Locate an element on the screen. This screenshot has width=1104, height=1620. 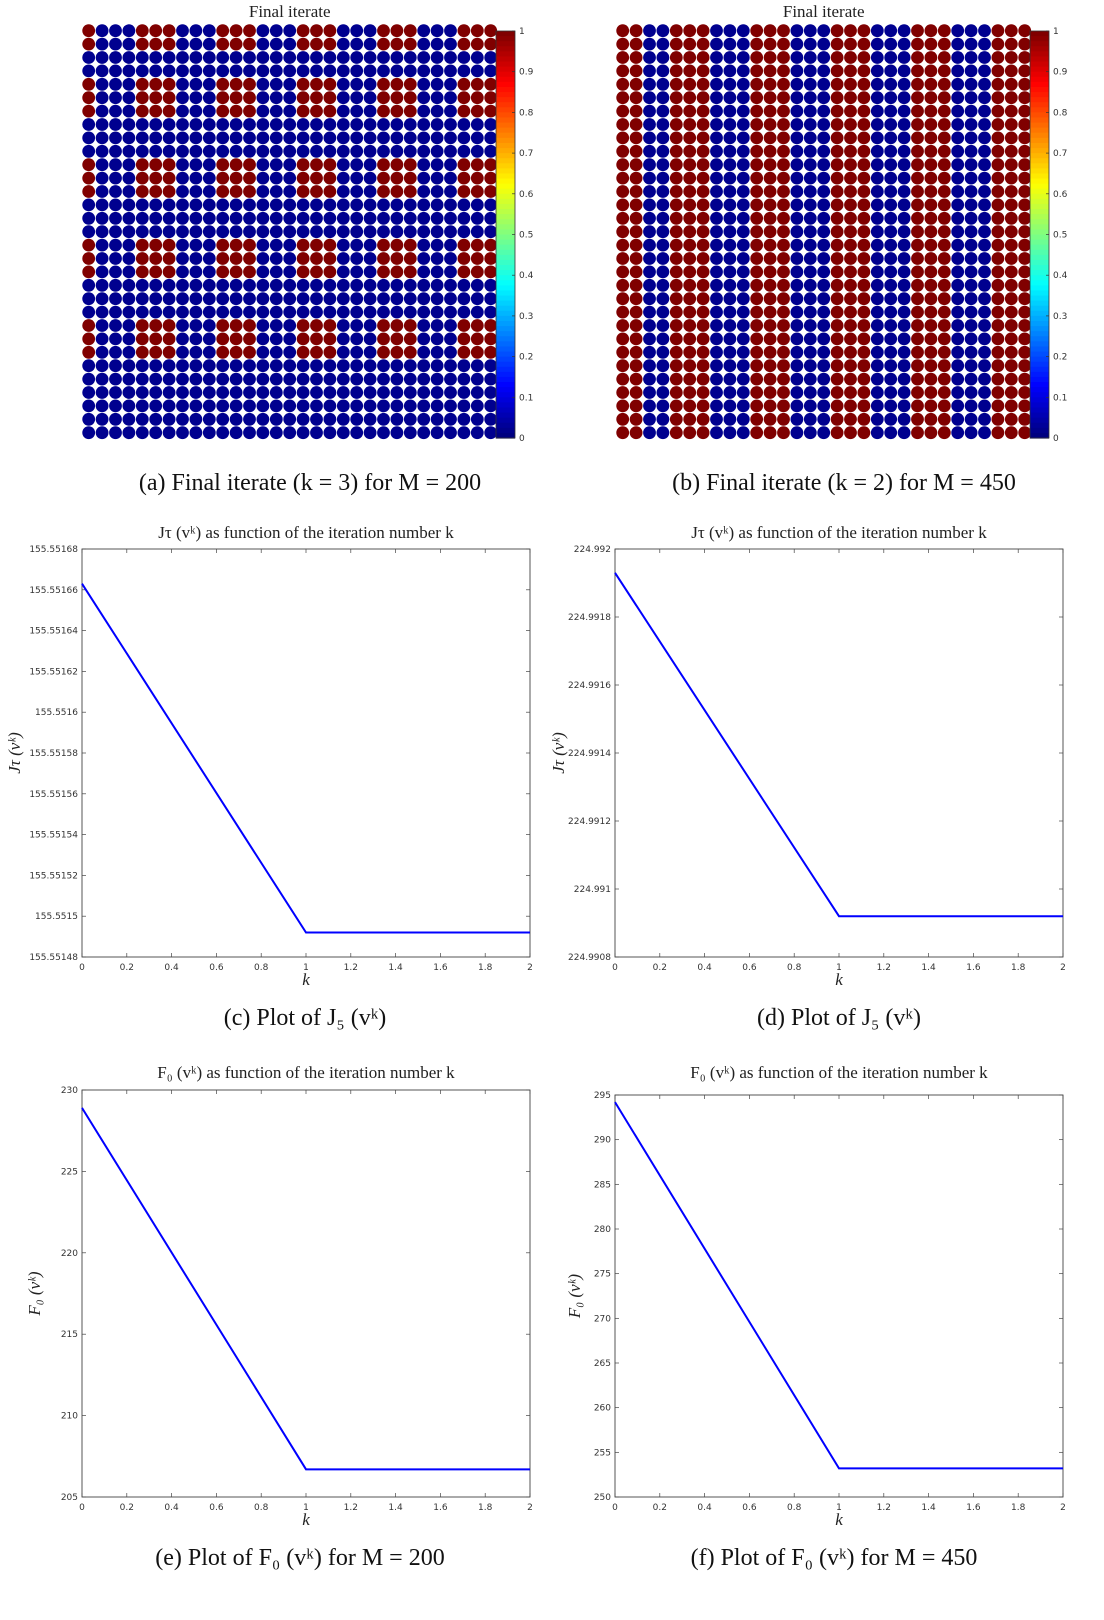
colorbar-tick-label: 0.2 is located at coordinates (526, 358).